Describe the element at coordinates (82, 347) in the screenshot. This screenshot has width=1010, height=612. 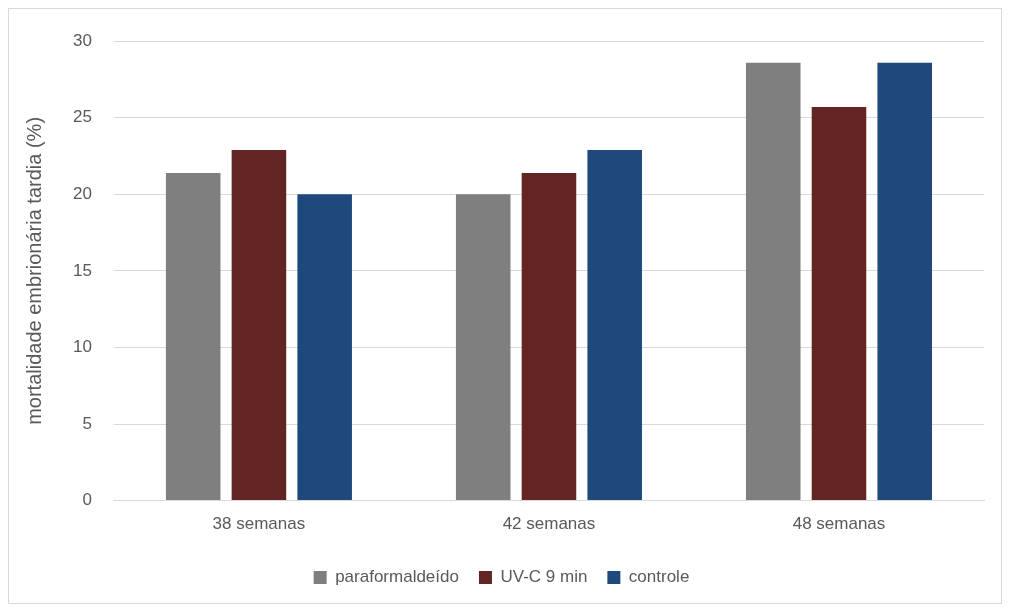
I see `y-tick-label: 10` at that location.